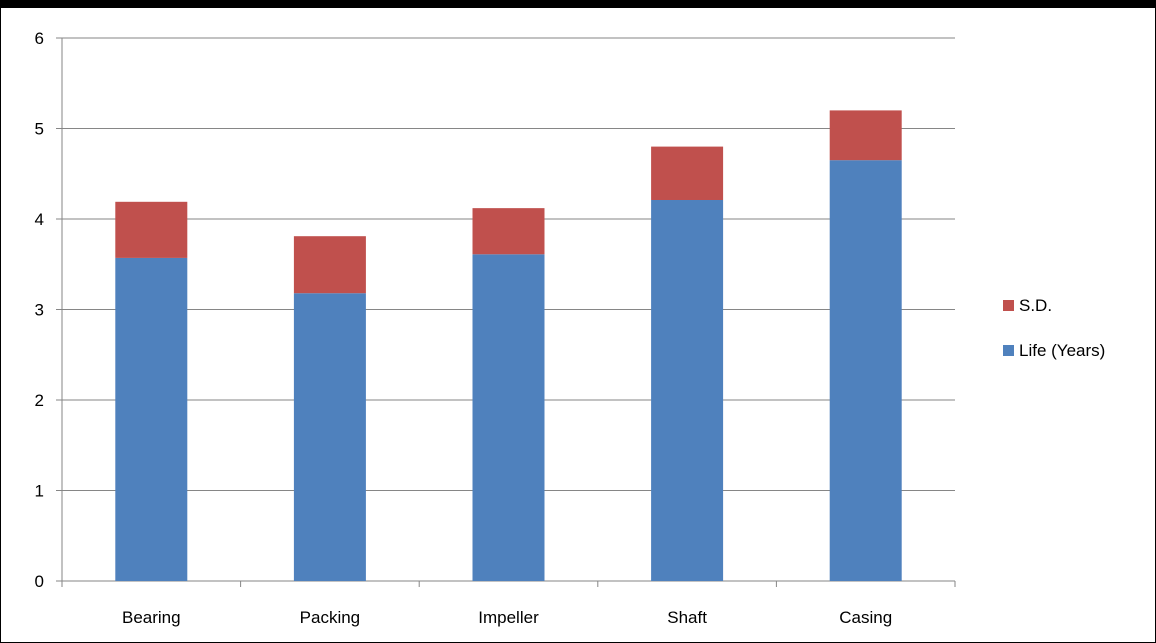 The height and width of the screenshot is (643, 1156). Describe the element at coordinates (39, 129) in the screenshot. I see `y-tick-label: 5` at that location.